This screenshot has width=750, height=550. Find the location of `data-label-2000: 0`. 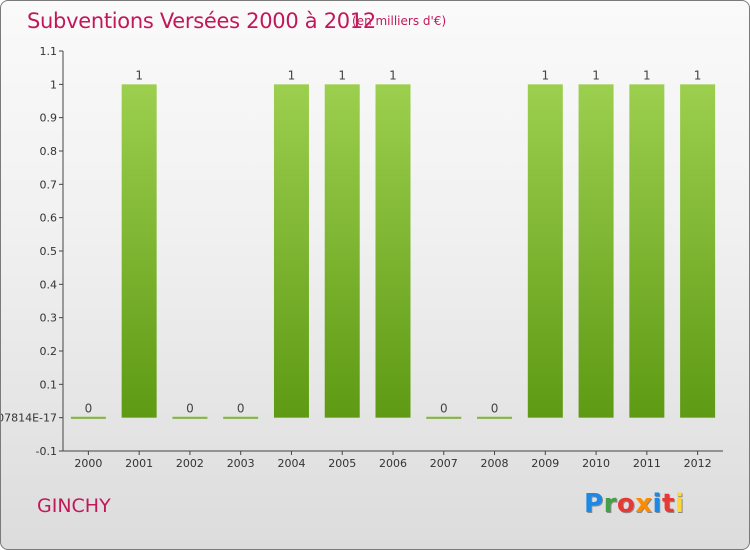

data-label-2000: 0 is located at coordinates (89, 409).